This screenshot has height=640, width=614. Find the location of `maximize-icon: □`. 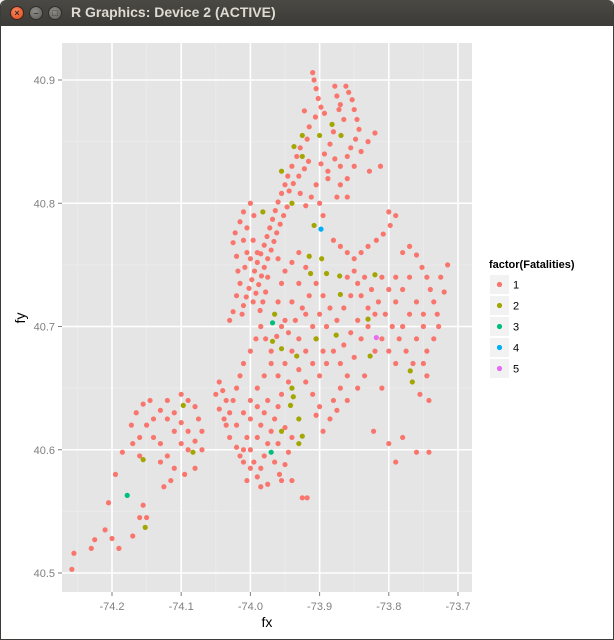

maximize-icon: □ is located at coordinates (55, 13).